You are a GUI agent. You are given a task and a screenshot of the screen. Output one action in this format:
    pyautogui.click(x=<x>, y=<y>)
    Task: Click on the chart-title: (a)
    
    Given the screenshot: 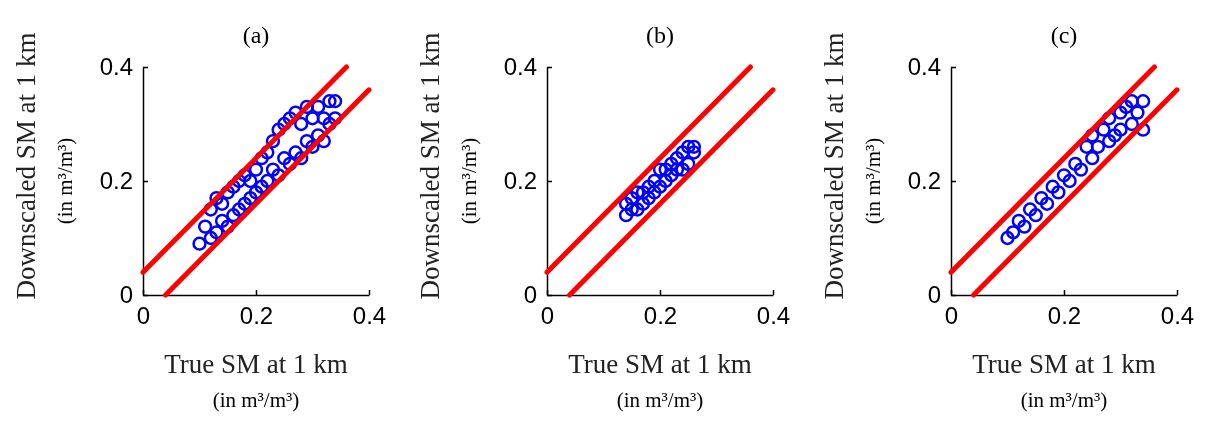 What is the action you would take?
    pyautogui.click(x=256, y=35)
    